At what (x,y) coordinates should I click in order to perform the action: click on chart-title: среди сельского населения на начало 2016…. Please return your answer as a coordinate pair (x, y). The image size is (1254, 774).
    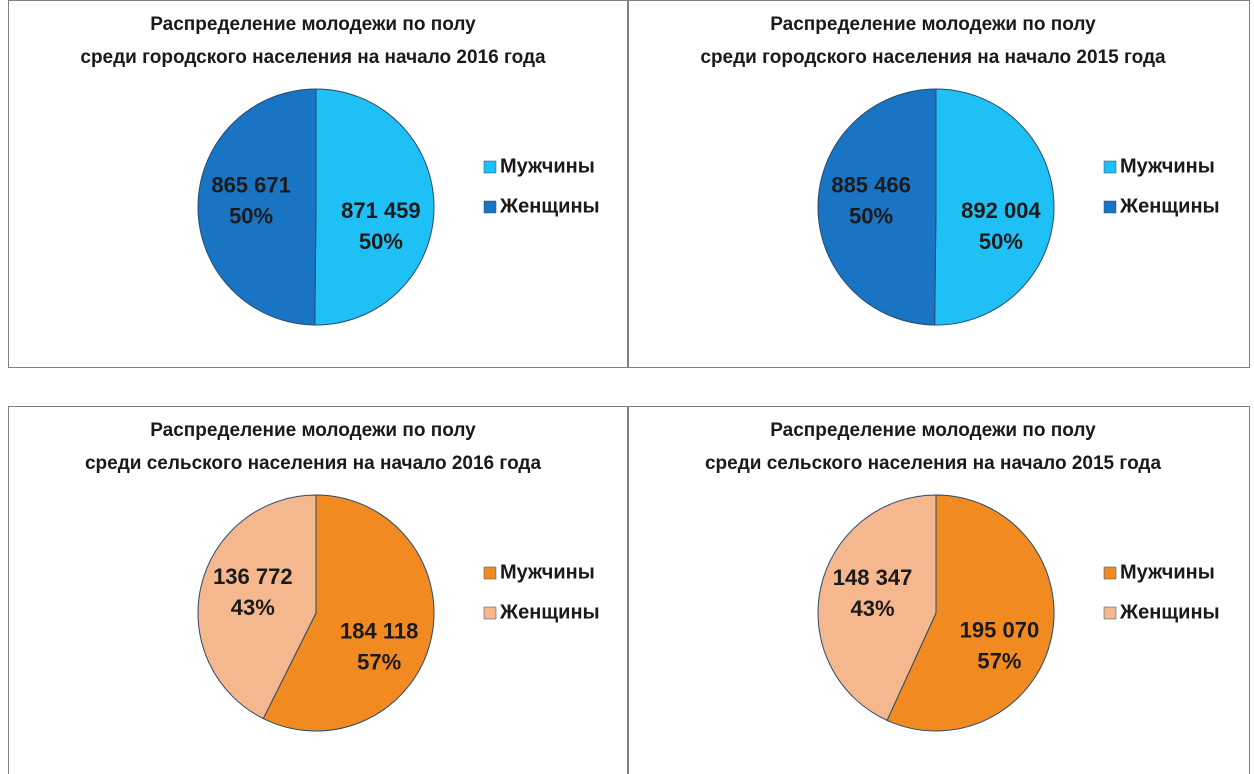
    Looking at the image, I should click on (313, 463).